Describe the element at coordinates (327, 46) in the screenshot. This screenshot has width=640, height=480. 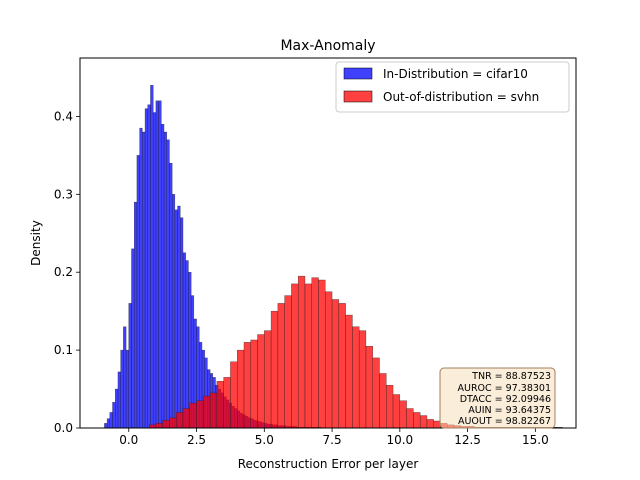
I see `chart-title: Max-Anomaly` at that location.